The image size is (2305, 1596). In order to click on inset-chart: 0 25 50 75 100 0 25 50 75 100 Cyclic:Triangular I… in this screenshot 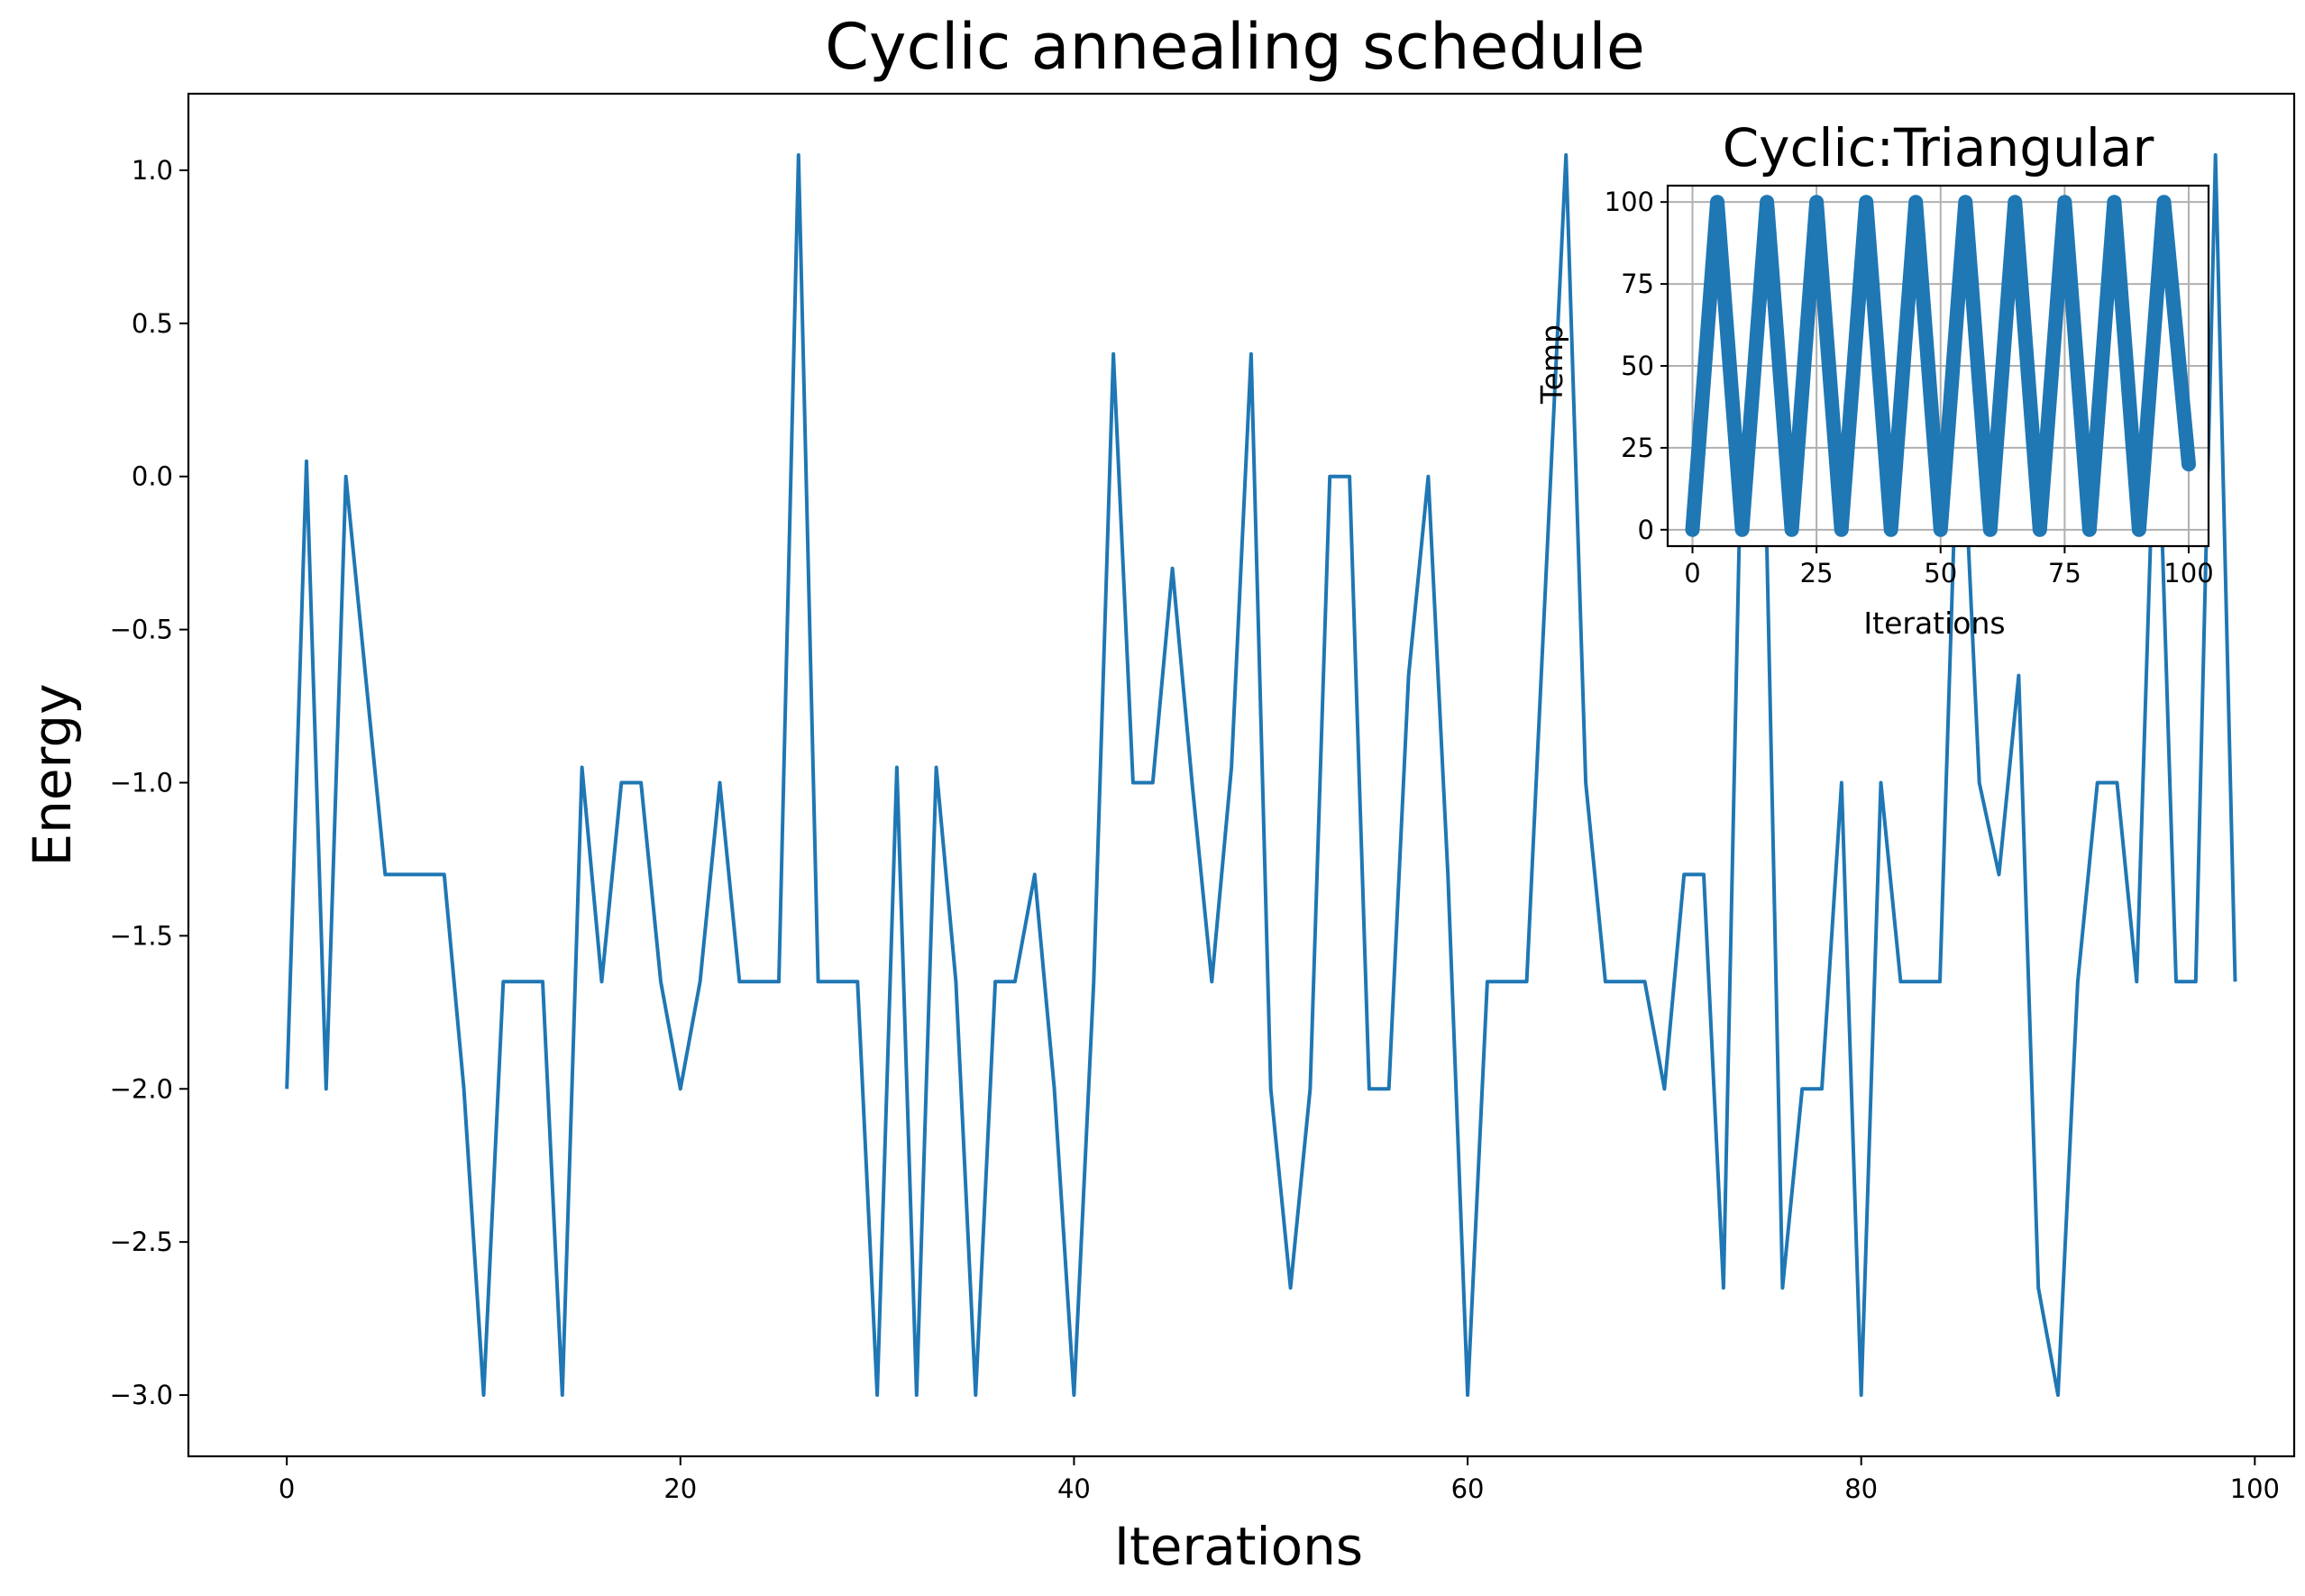, I will do `click(1874, 379)`.